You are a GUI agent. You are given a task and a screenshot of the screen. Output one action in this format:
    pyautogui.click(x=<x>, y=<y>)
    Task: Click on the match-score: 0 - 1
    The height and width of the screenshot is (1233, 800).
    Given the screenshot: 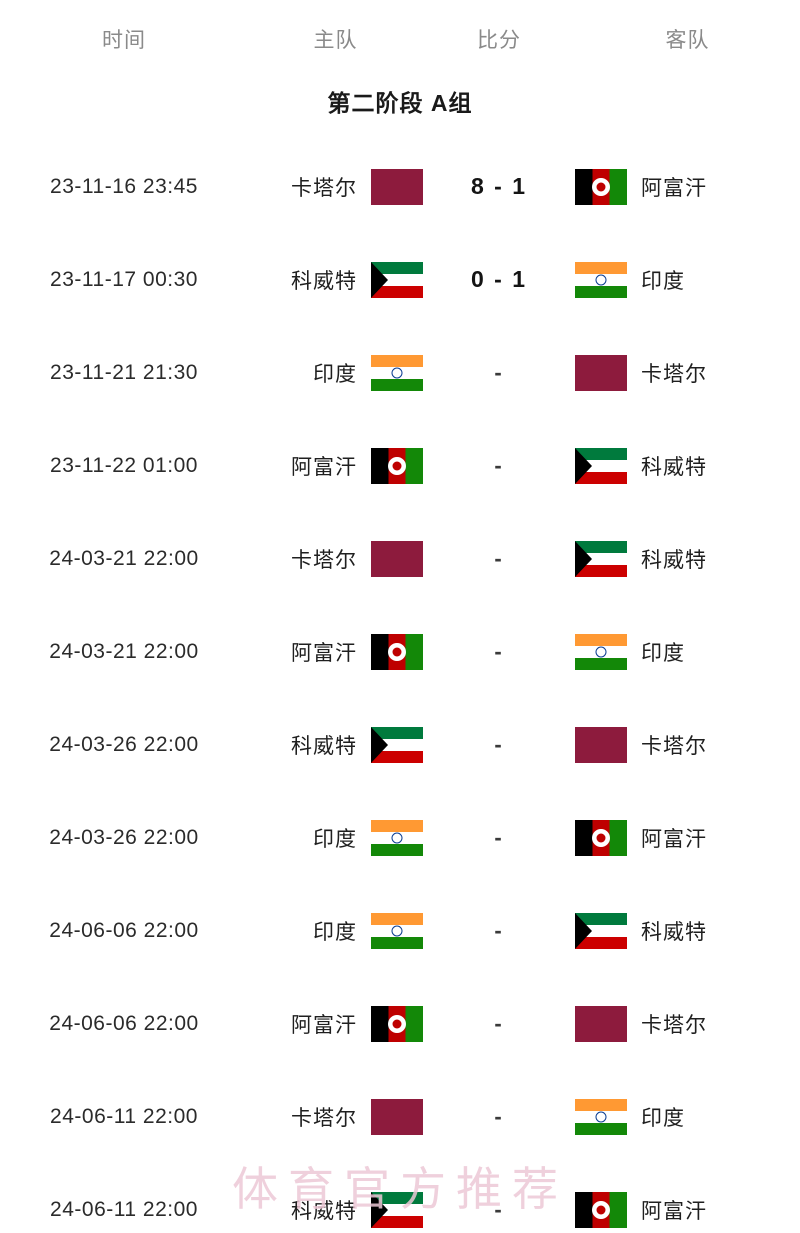 What is the action you would take?
    pyautogui.click(x=499, y=279)
    